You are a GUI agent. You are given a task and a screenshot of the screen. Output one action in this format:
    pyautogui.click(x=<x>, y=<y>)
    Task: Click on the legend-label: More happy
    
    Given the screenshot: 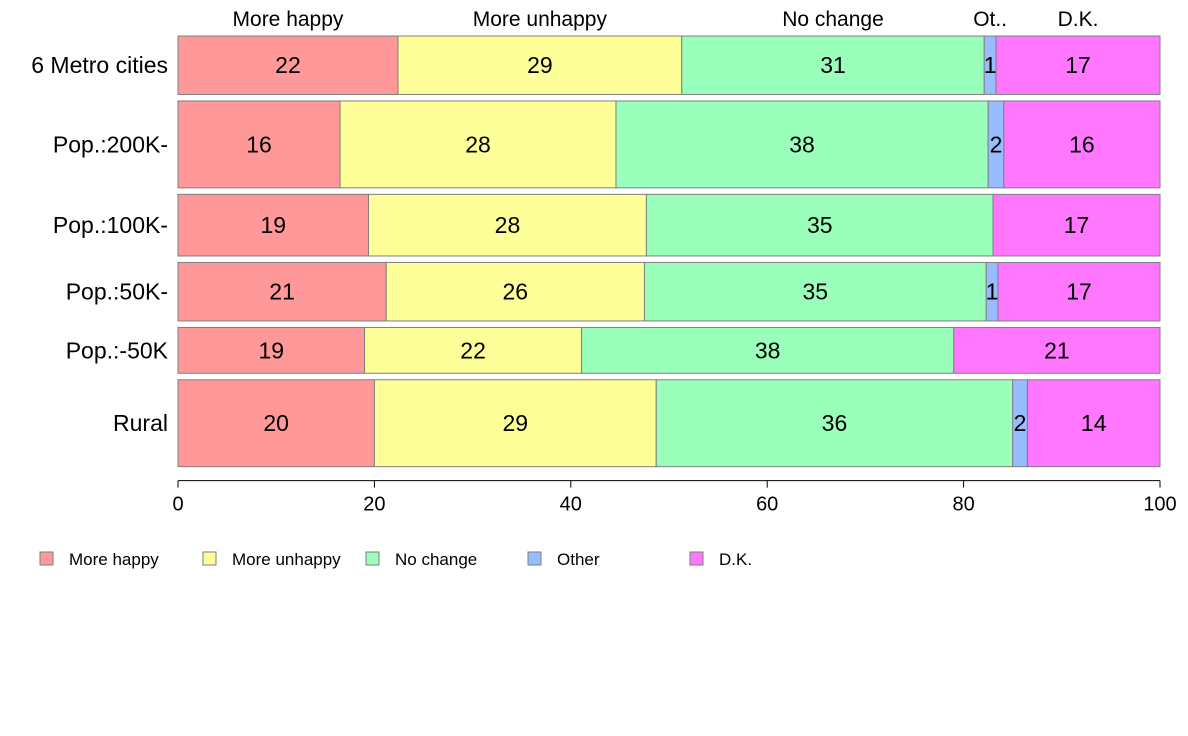 What is the action you would take?
    pyautogui.click(x=114, y=559)
    